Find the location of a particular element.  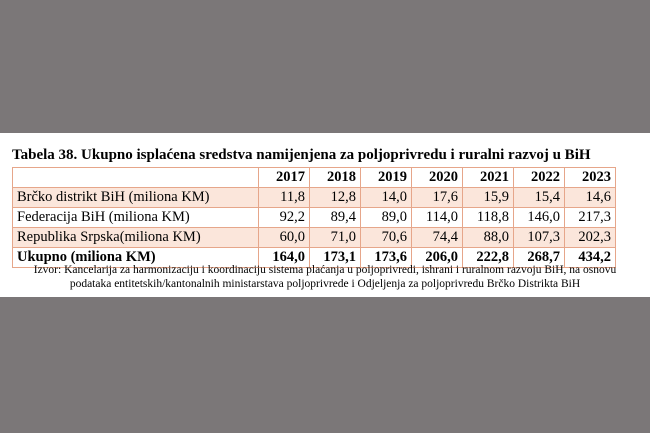

table-cell: 88,0 is located at coordinates (488, 237).